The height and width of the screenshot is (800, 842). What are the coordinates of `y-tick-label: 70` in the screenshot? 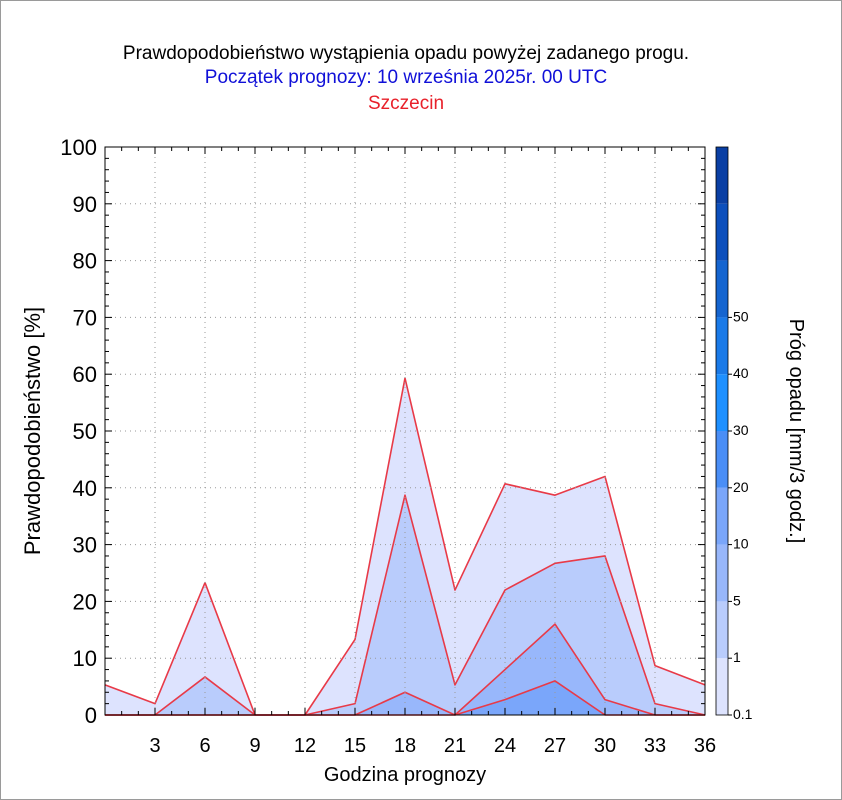 It's located at (85, 317).